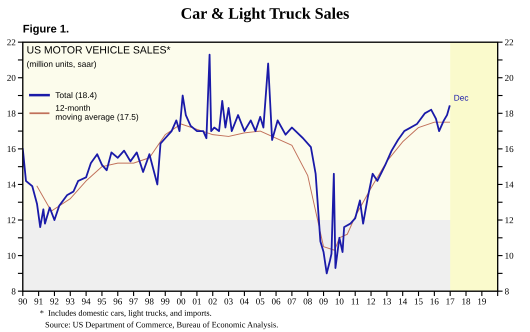  What do you see at coordinates (12, 185) in the screenshot?
I see `y-tick-label: 14` at bounding box center [12, 185].